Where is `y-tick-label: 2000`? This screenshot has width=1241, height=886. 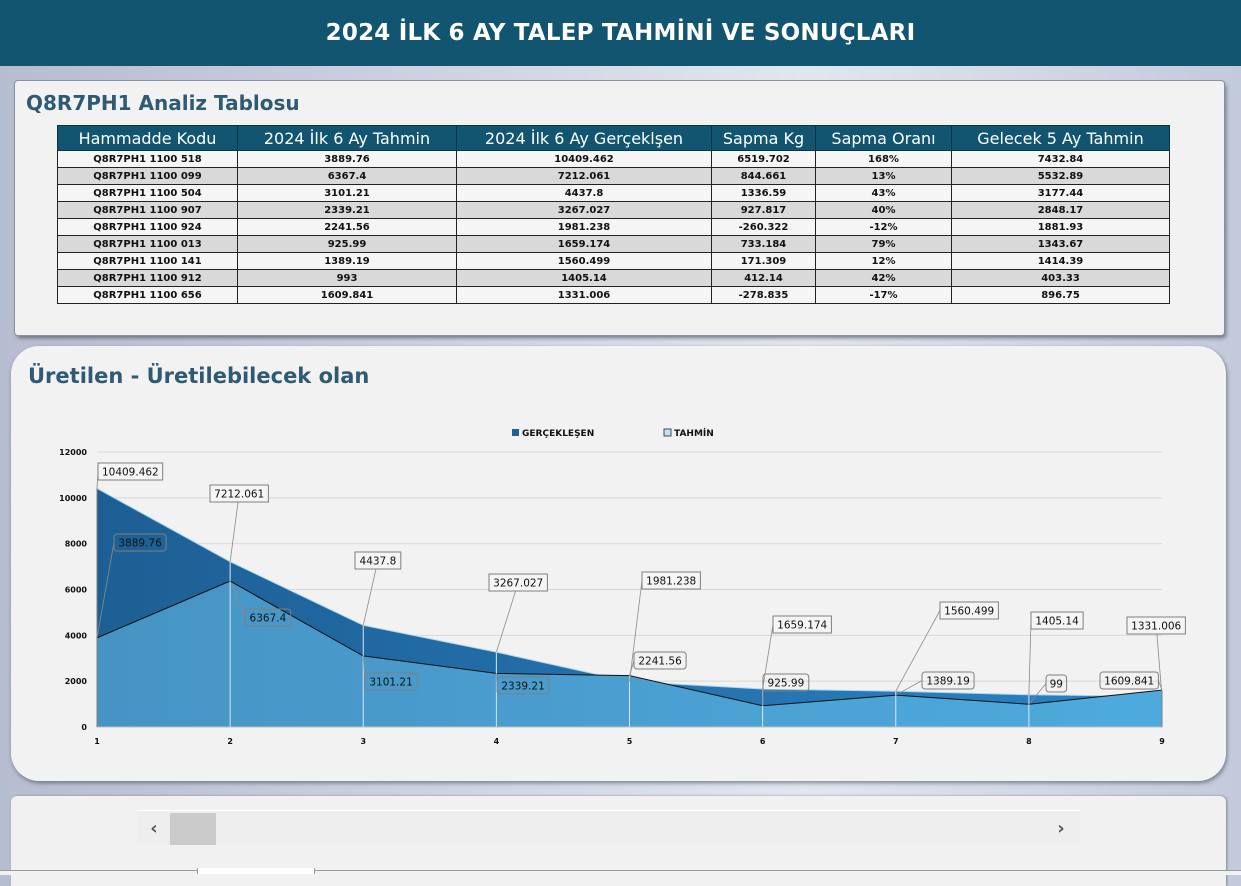
y-tick-label: 2000 is located at coordinates (76, 681).